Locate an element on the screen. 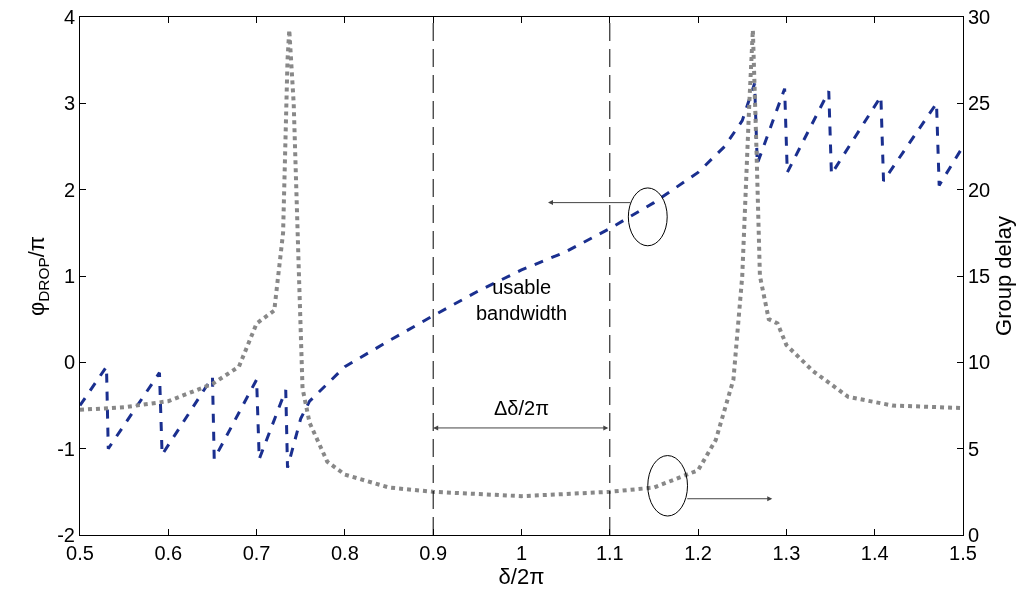 Image resolution: width=1030 pixels, height=600 pixels. x-tick-label: 1.2 is located at coordinates (698, 553).